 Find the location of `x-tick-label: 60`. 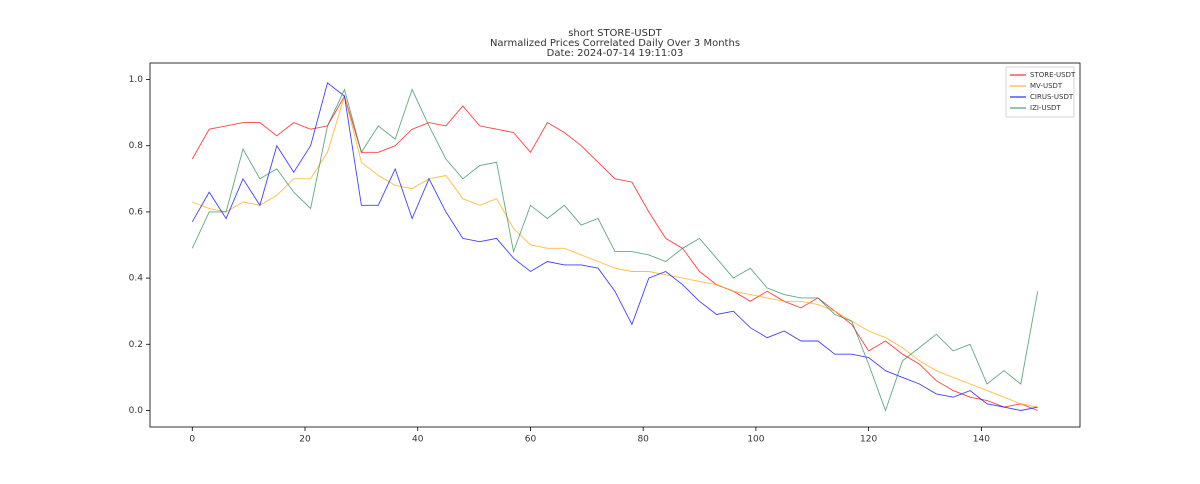

x-tick-label: 60 is located at coordinates (531, 440).